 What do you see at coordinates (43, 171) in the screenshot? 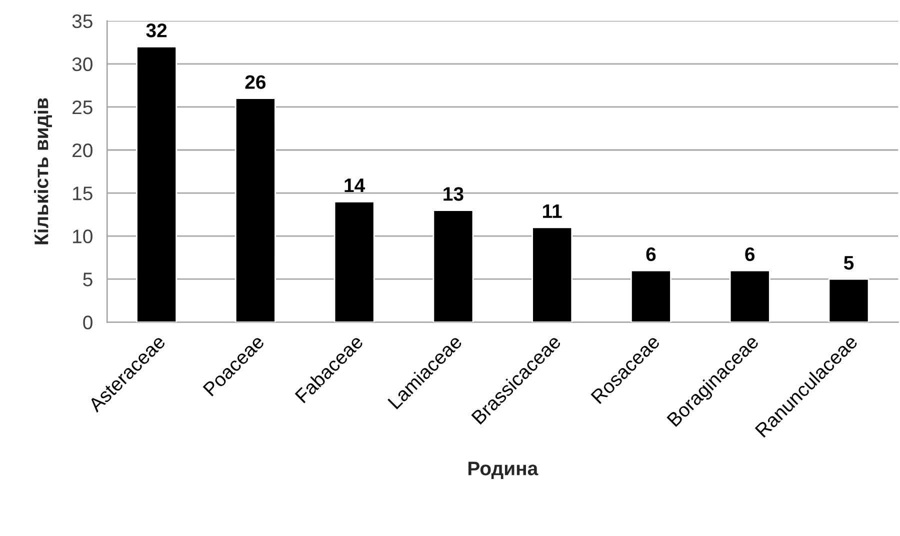
I see `y-axis-title: Кількість видів` at bounding box center [43, 171].